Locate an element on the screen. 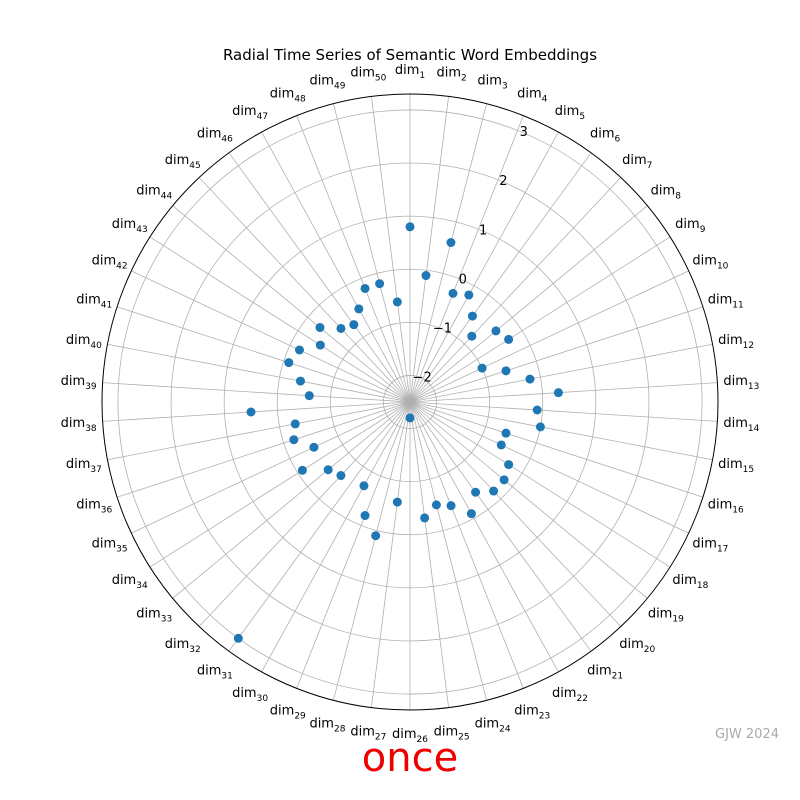  dimension-label: dim2 is located at coordinates (451, 75).